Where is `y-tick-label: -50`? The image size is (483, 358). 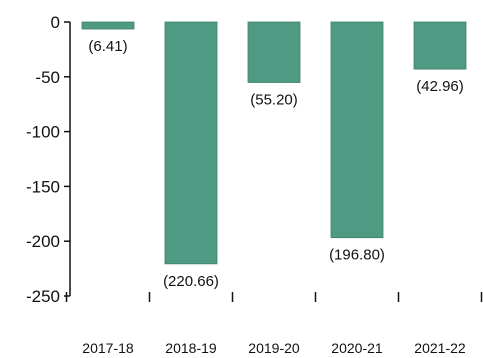 y-tick-label: -50 is located at coordinates (47, 77).